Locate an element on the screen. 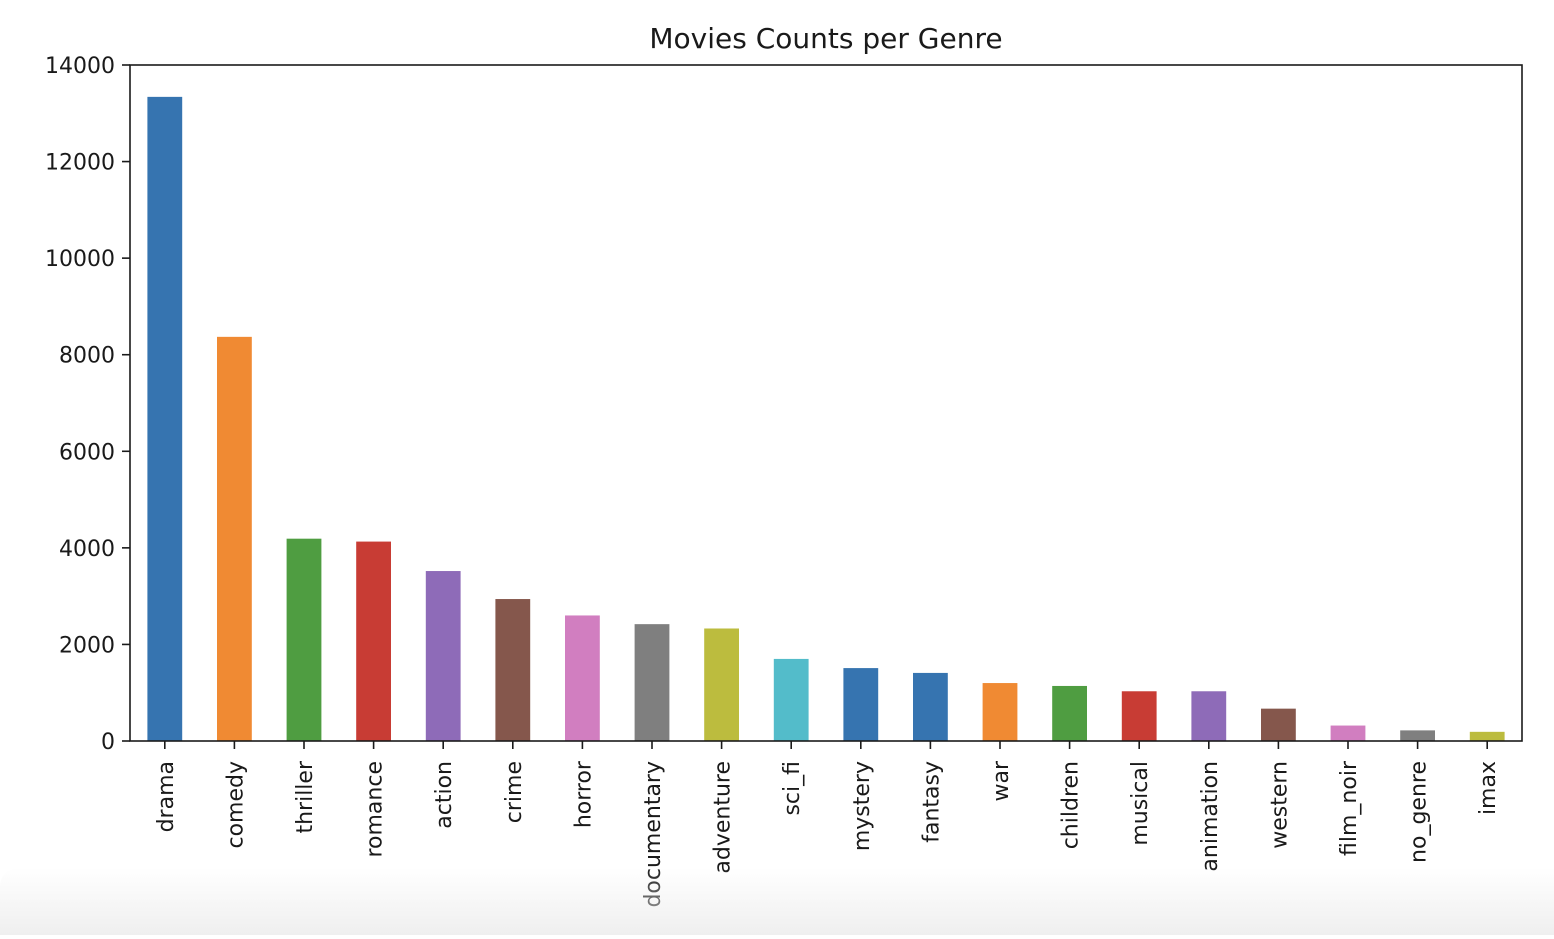 The width and height of the screenshot is (1554, 939). x-tick-label: mystery is located at coordinates (862, 806).